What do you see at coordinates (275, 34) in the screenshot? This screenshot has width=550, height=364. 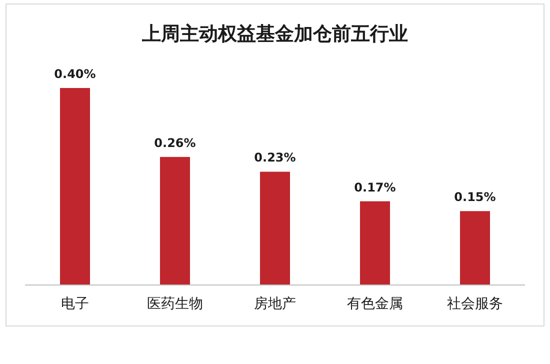 I see `title: 上周主动权益基金加仓前五行业` at bounding box center [275, 34].